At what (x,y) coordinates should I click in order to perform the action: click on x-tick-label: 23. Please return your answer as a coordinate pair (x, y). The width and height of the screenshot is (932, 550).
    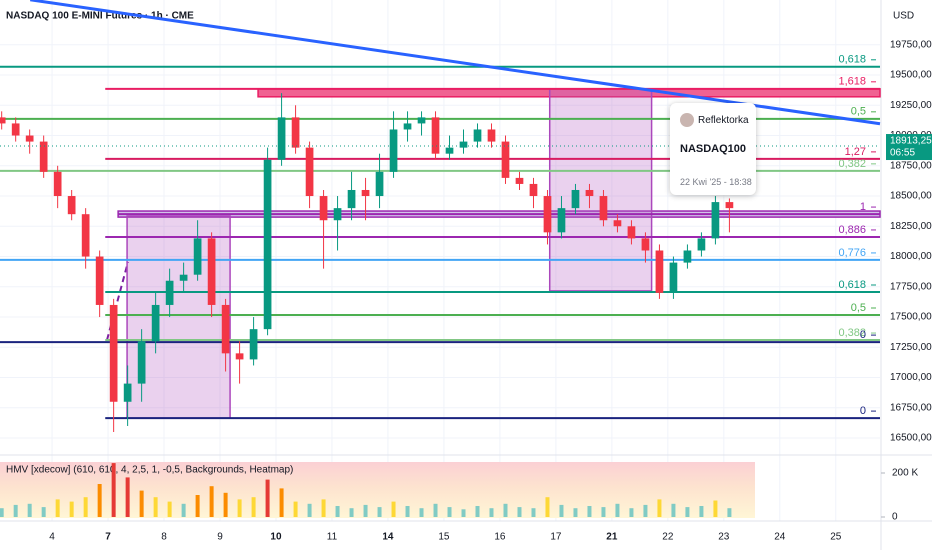
    Looking at the image, I should click on (724, 537).